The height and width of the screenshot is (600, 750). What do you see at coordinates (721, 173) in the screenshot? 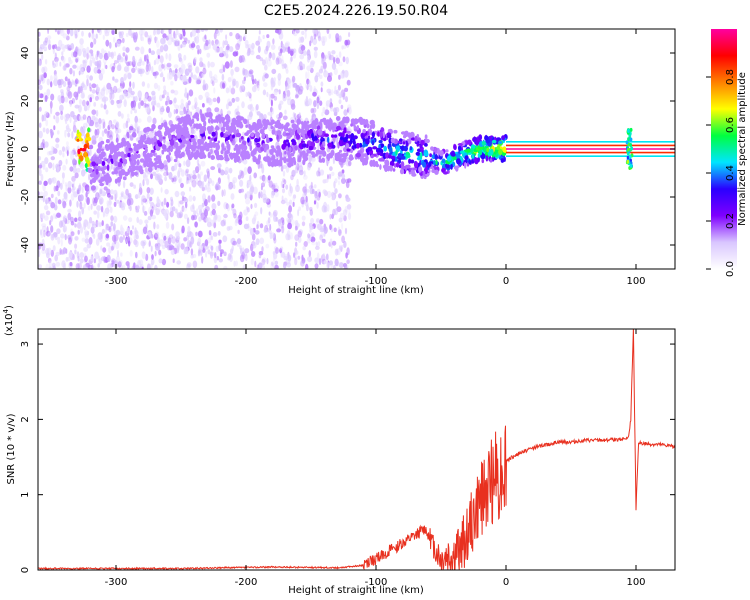
I see `colorbar-ticks: 0.00.20.40.60.8` at bounding box center [721, 173].